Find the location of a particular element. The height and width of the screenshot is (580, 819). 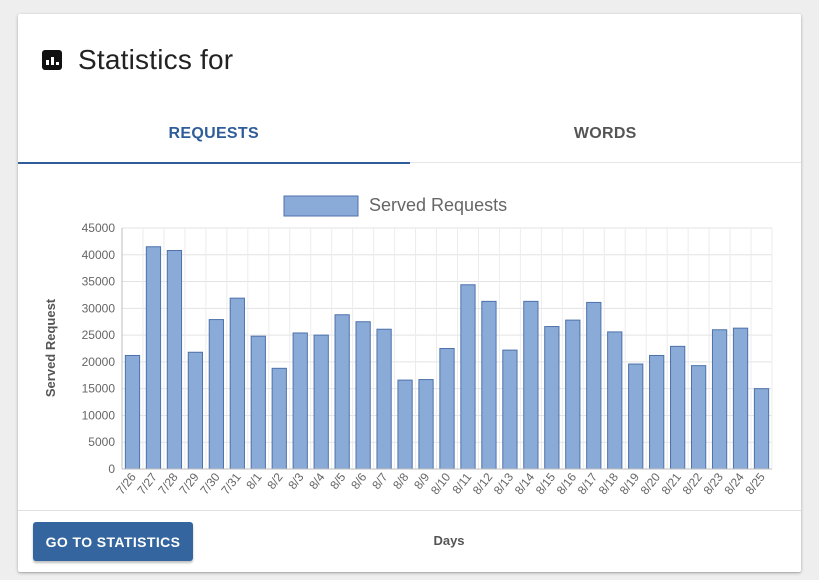

y-axis-label: Served Request is located at coordinates (50, 347).